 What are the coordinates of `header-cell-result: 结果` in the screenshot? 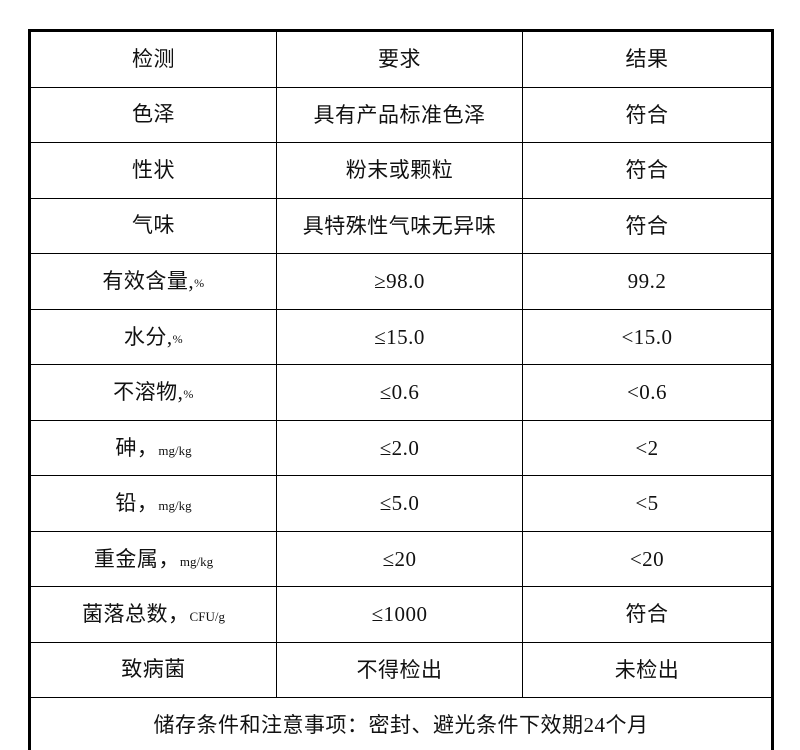 It's located at (647, 59).